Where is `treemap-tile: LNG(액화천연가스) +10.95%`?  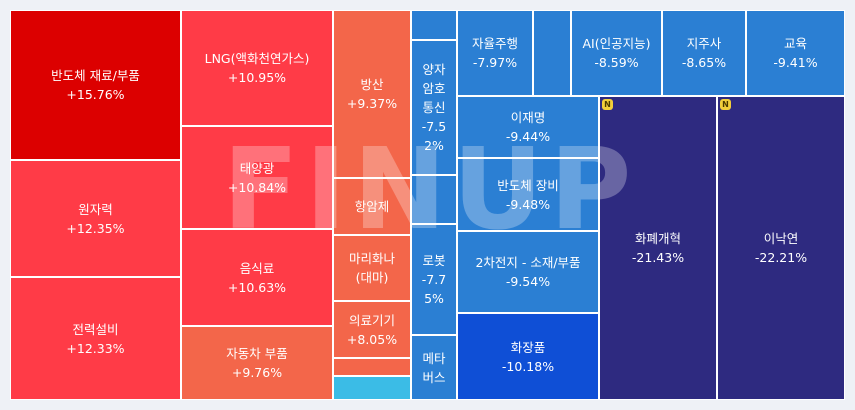 treemap-tile: LNG(액화천연가스) +10.95% is located at coordinates (257, 68).